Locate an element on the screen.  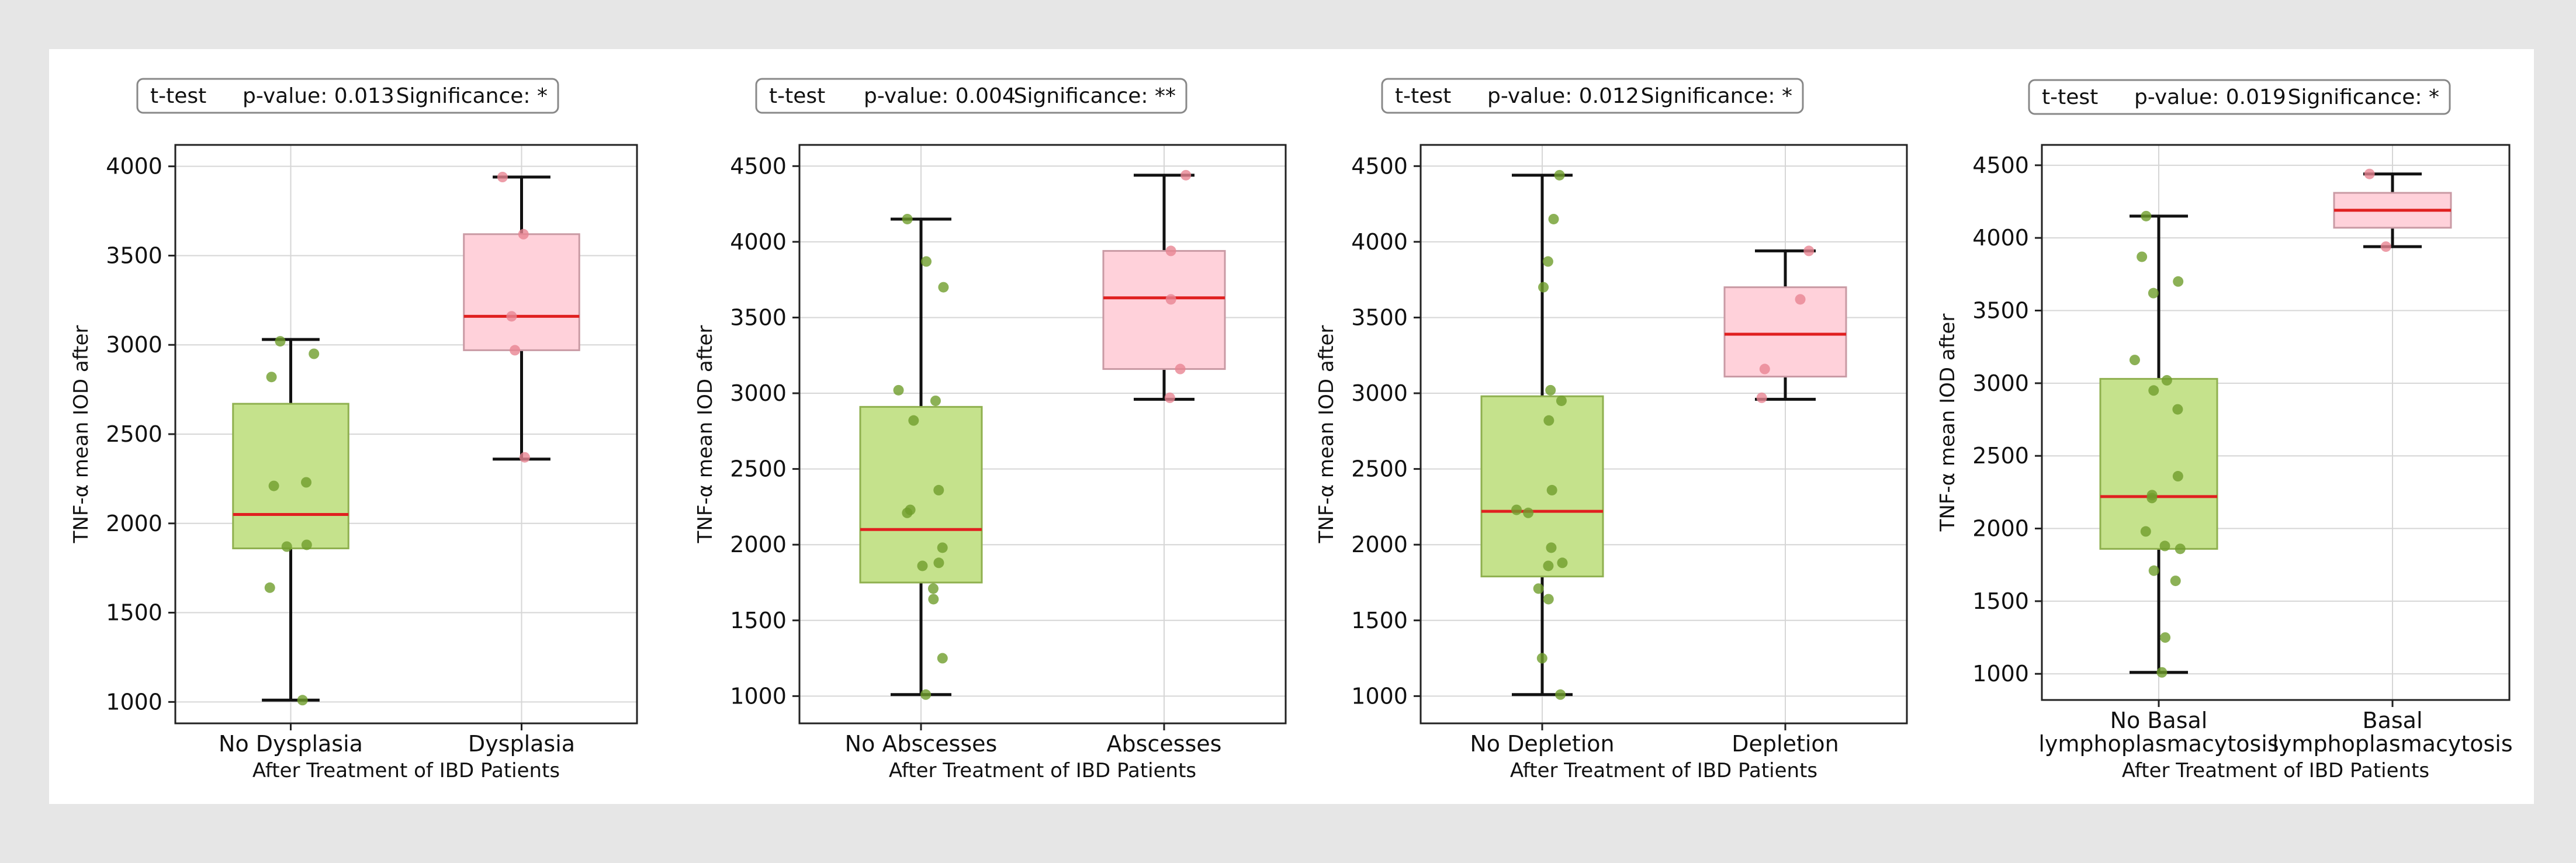
stats-pvalue-label: p-value: 0.019 is located at coordinates (2210, 97).